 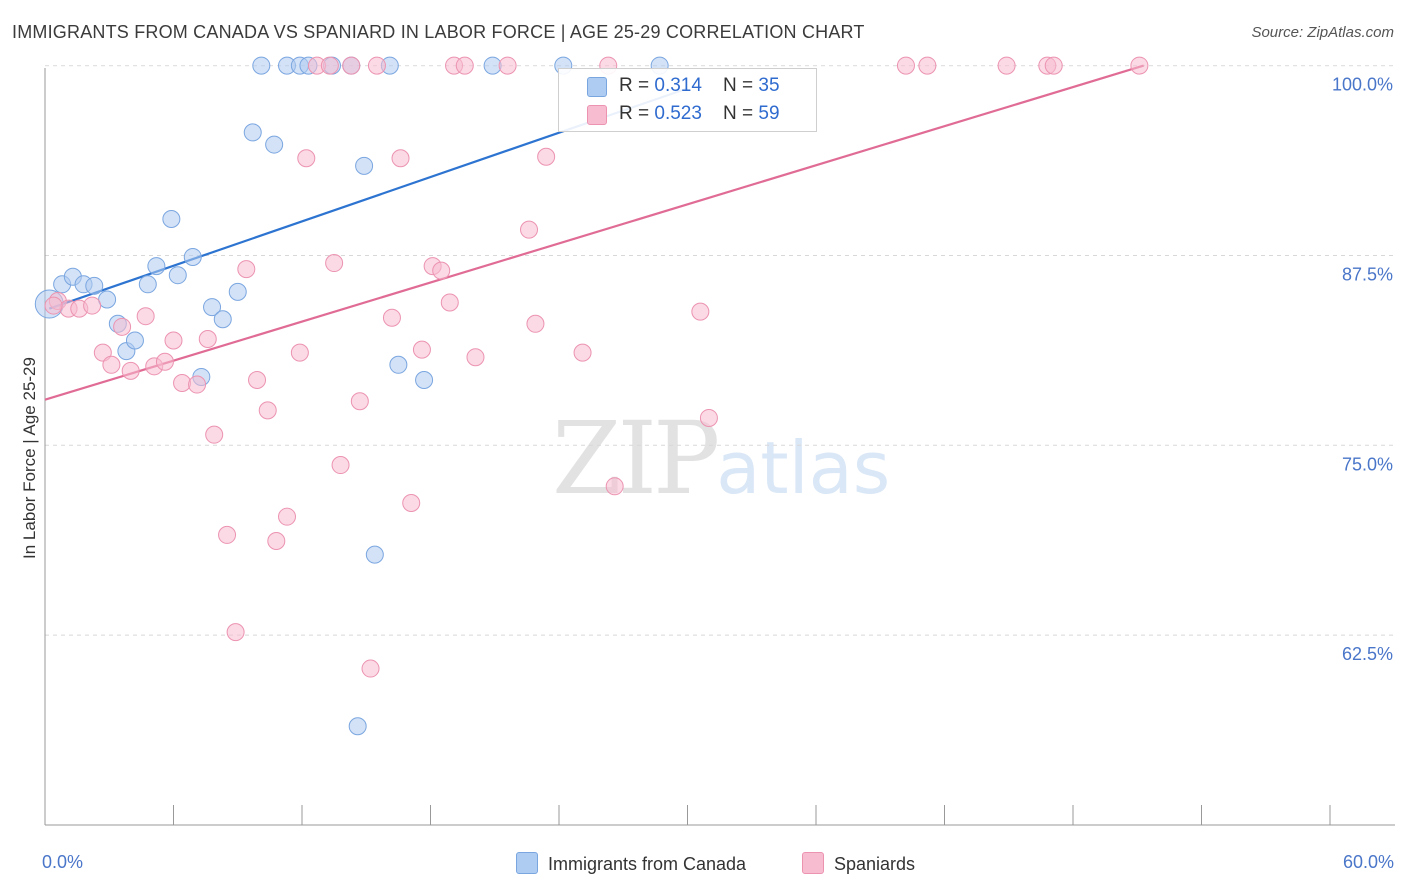 I want to click on x-tick-label-max: 60.0%, so click(x=1368, y=862).